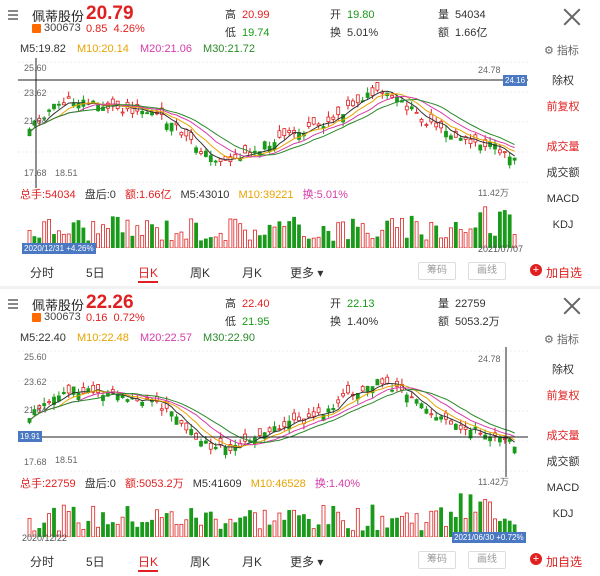 The image size is (600, 576). I want to click on open-field: 开 19.80, so click(352, 15).